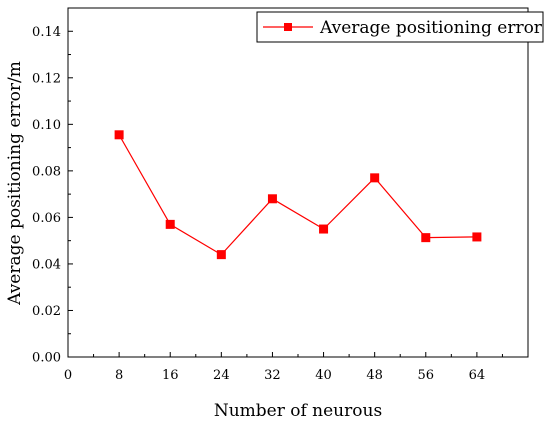 The height and width of the screenshot is (423, 550). I want to click on x-tick-label: 24, so click(221, 375).